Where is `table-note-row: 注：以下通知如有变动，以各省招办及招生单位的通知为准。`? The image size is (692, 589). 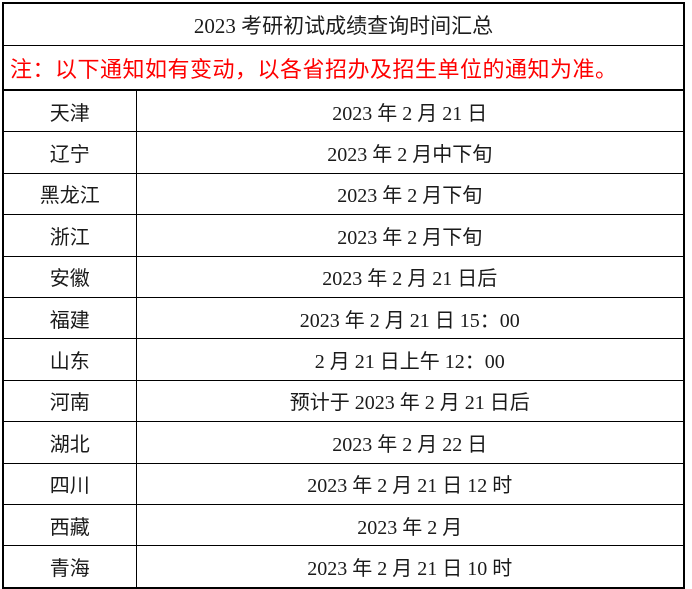 table-note-row: 注：以下通知如有变动，以各省招办及招生单位的通知为准。 is located at coordinates (343, 68).